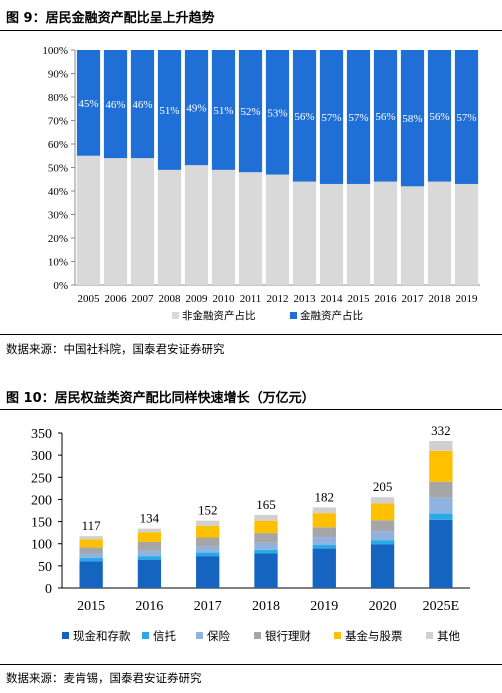  I want to click on y-tick-label: 200, so click(41, 500).